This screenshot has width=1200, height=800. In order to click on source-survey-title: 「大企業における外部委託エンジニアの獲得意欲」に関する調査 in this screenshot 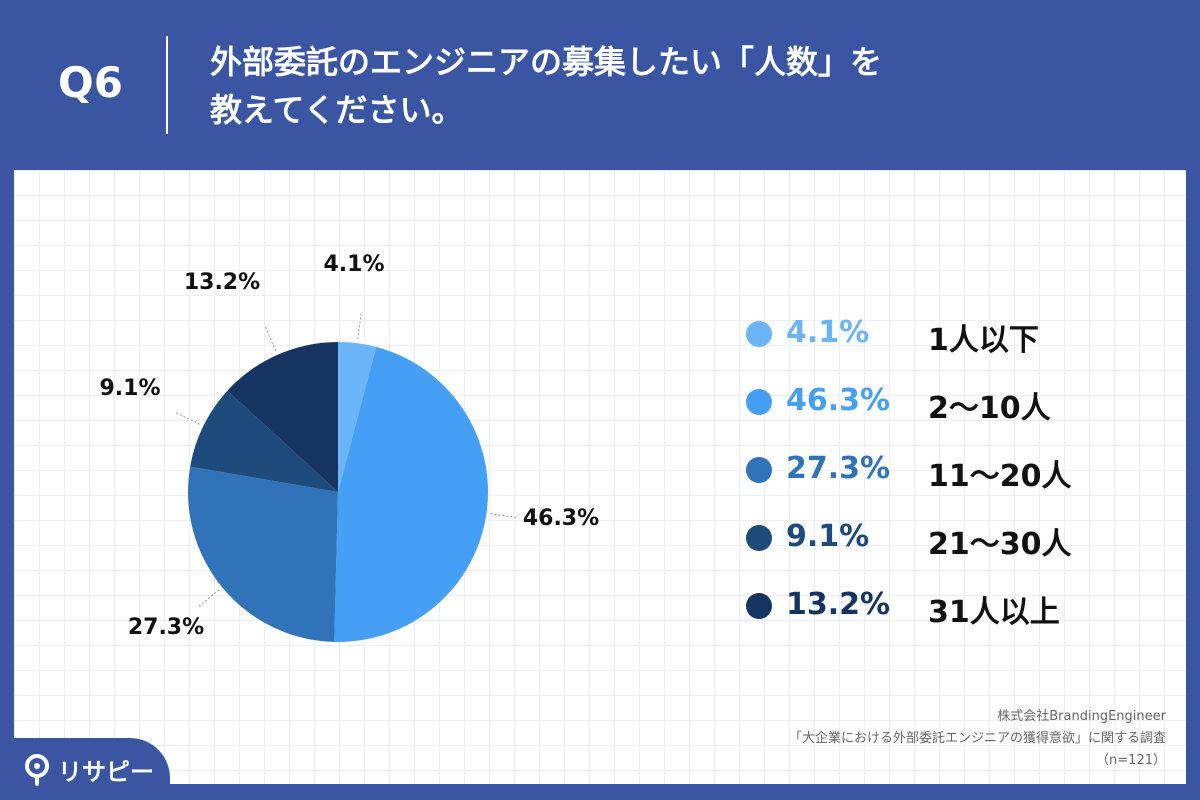, I will do `click(977, 738)`.